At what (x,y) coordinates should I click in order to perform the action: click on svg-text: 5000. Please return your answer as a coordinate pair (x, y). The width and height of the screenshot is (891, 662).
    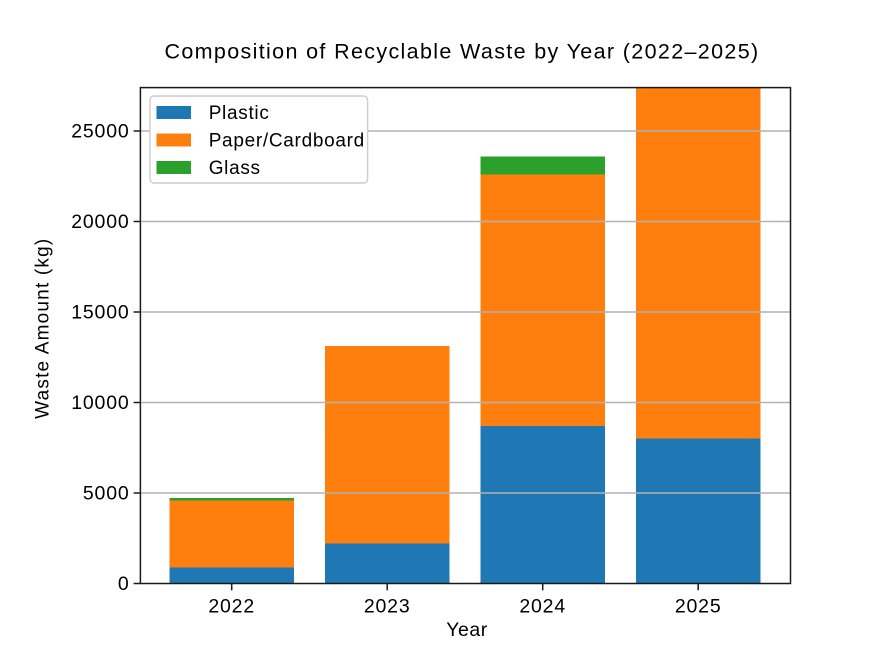
    Looking at the image, I should click on (106, 494).